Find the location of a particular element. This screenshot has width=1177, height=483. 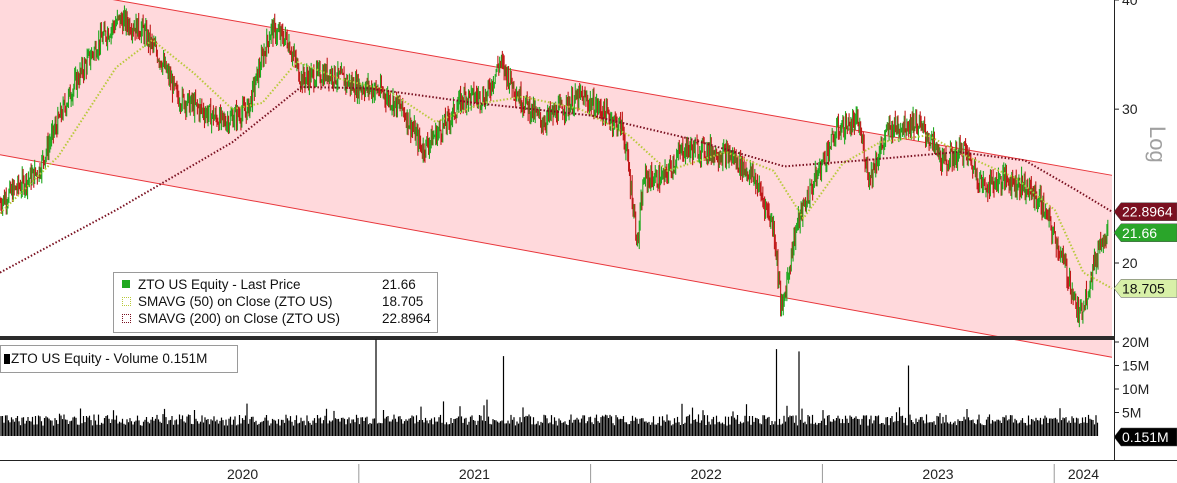

legend-value-sma200: 22.8964 is located at coordinates (406, 318).